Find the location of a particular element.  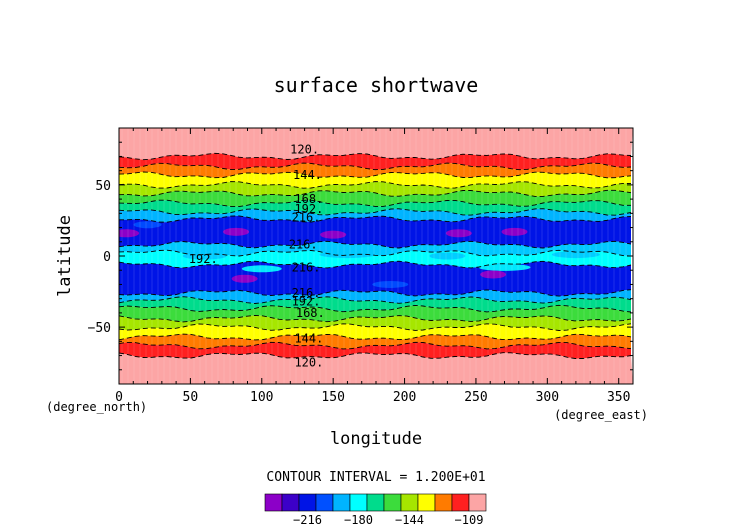

colorbar: −216 −180 −144 −109 is located at coordinates (375, 510).